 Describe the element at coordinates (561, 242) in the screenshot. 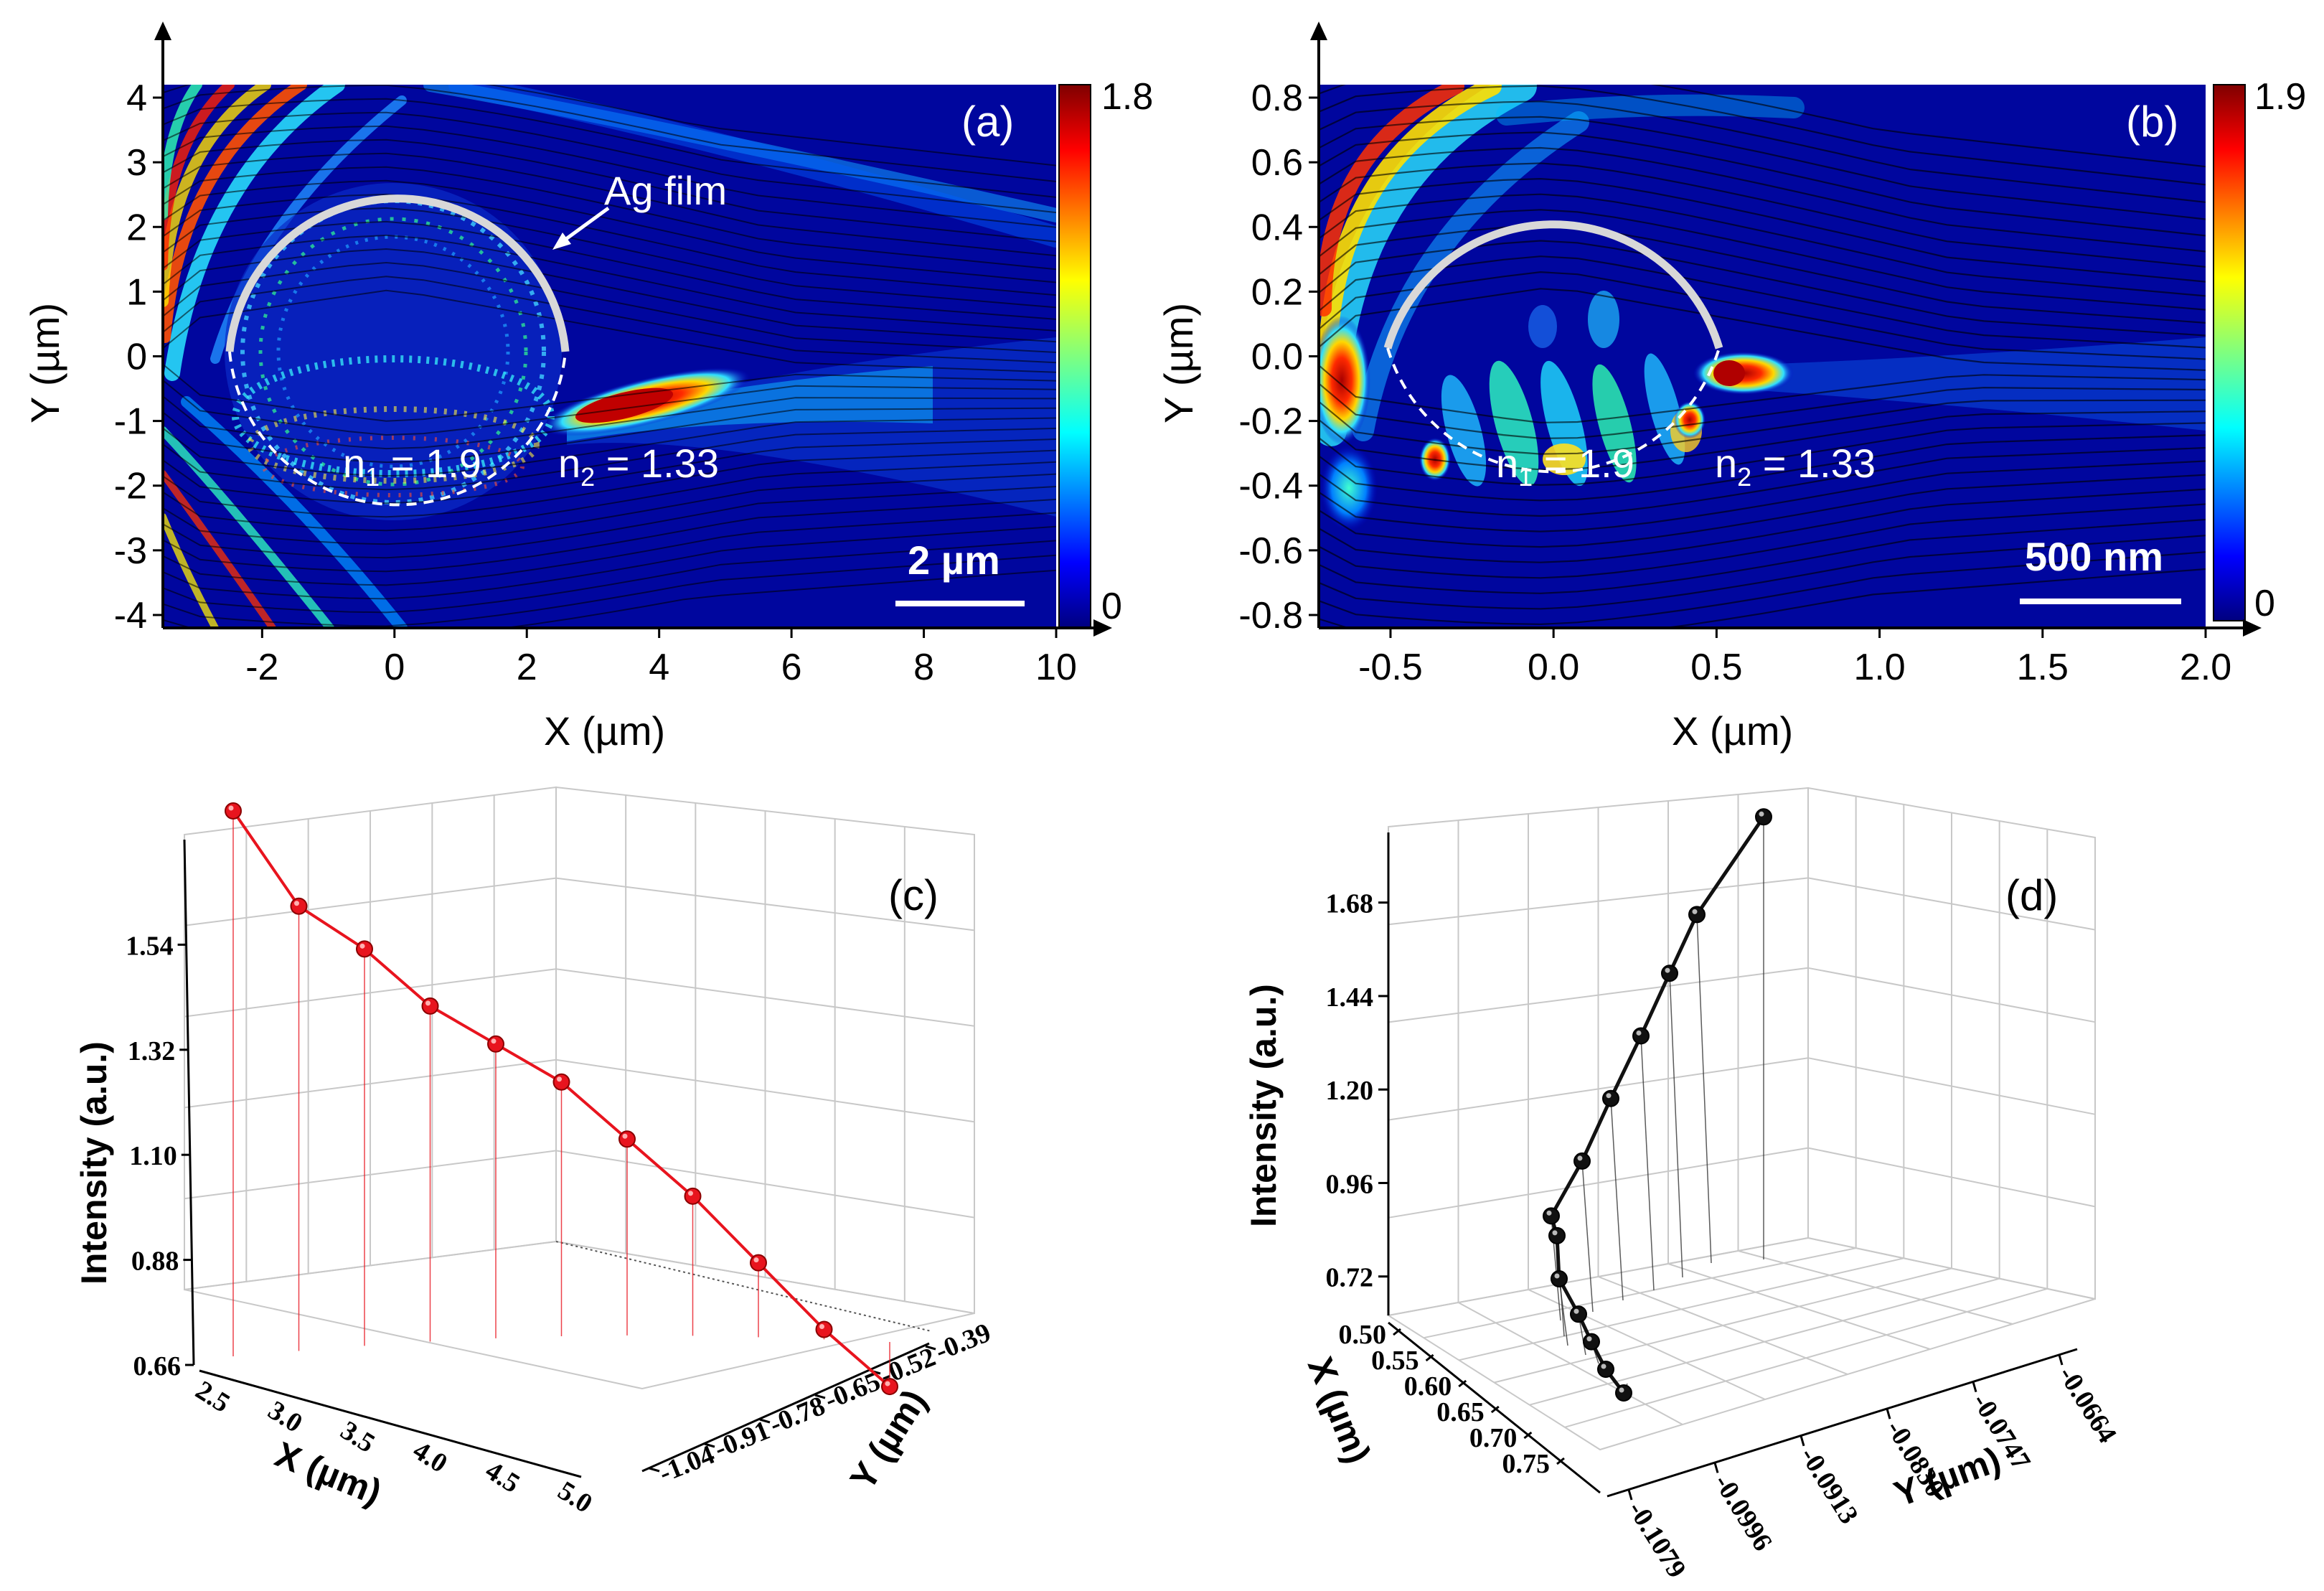

I see `panel-a-film-arrowhead` at that location.